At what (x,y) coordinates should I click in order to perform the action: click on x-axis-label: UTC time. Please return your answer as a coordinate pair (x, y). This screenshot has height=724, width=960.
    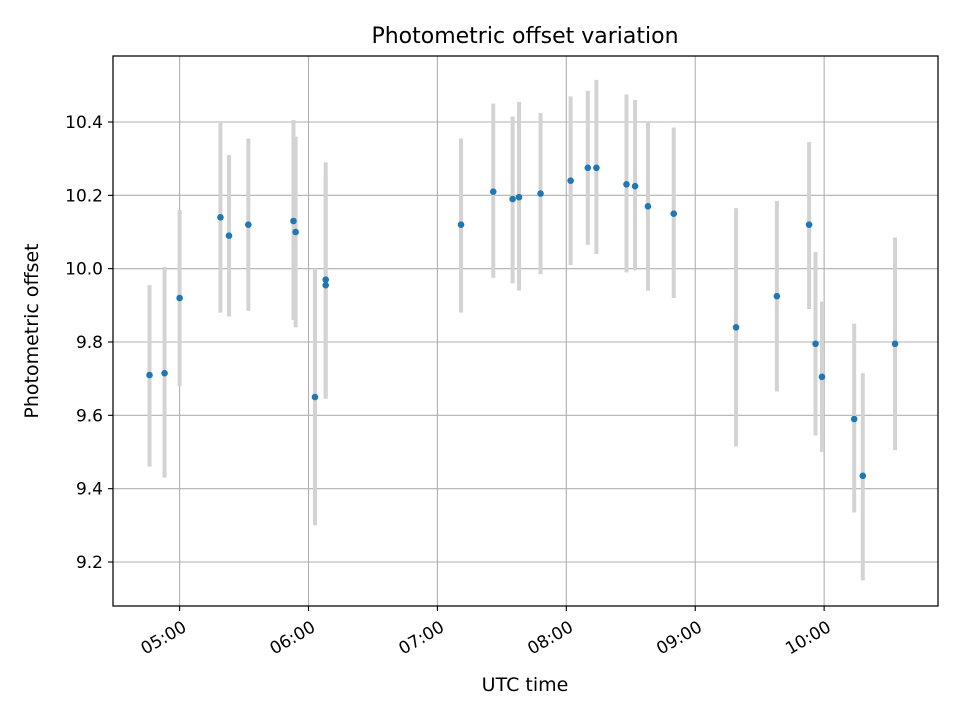
    Looking at the image, I should click on (525, 685).